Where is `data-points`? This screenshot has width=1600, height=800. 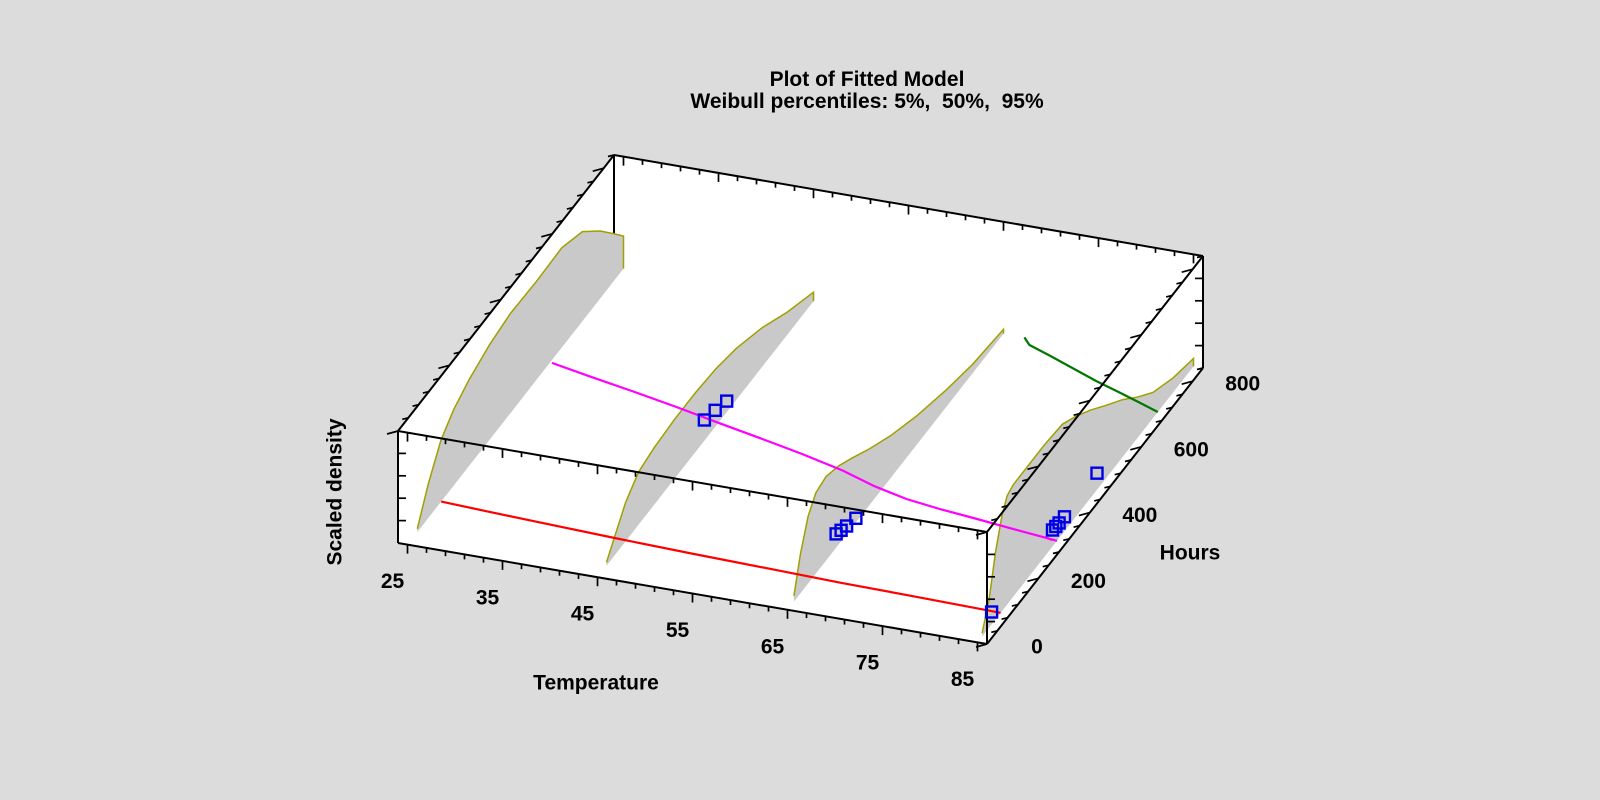
data-points is located at coordinates (900, 506).